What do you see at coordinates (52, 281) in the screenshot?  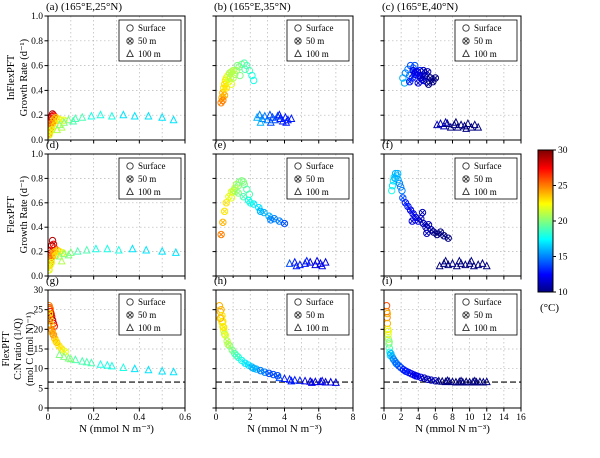 I see `panel-g-heading: (g)` at bounding box center [52, 281].